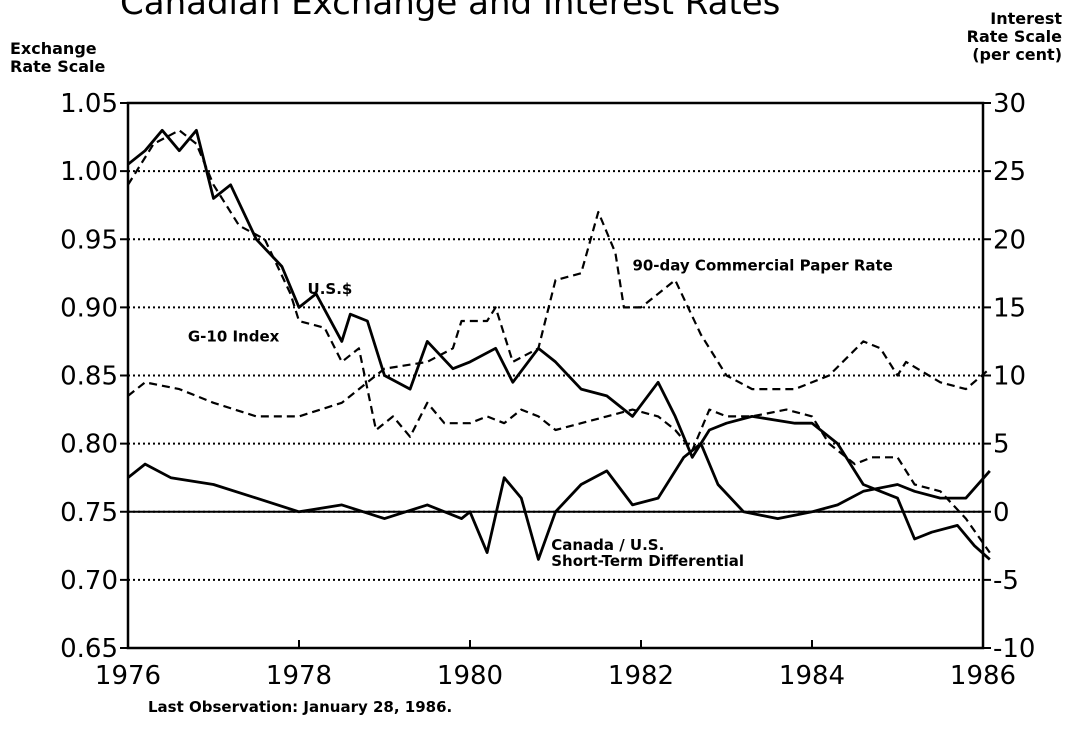  Describe the element at coordinates (641, 676) in the screenshot. I see `x-tick-label: 1982` at that location.